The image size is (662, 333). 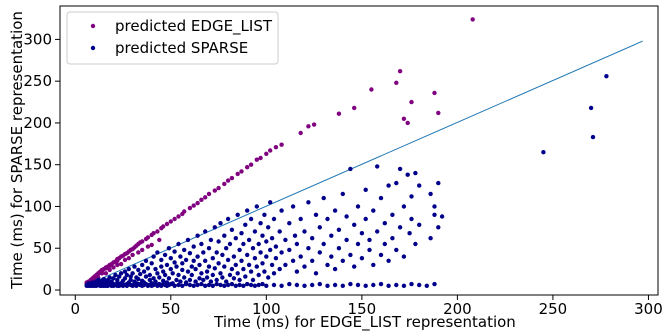 What do you see at coordinates (648, 309) in the screenshot?
I see `x-tick-label: 300` at bounding box center [648, 309].